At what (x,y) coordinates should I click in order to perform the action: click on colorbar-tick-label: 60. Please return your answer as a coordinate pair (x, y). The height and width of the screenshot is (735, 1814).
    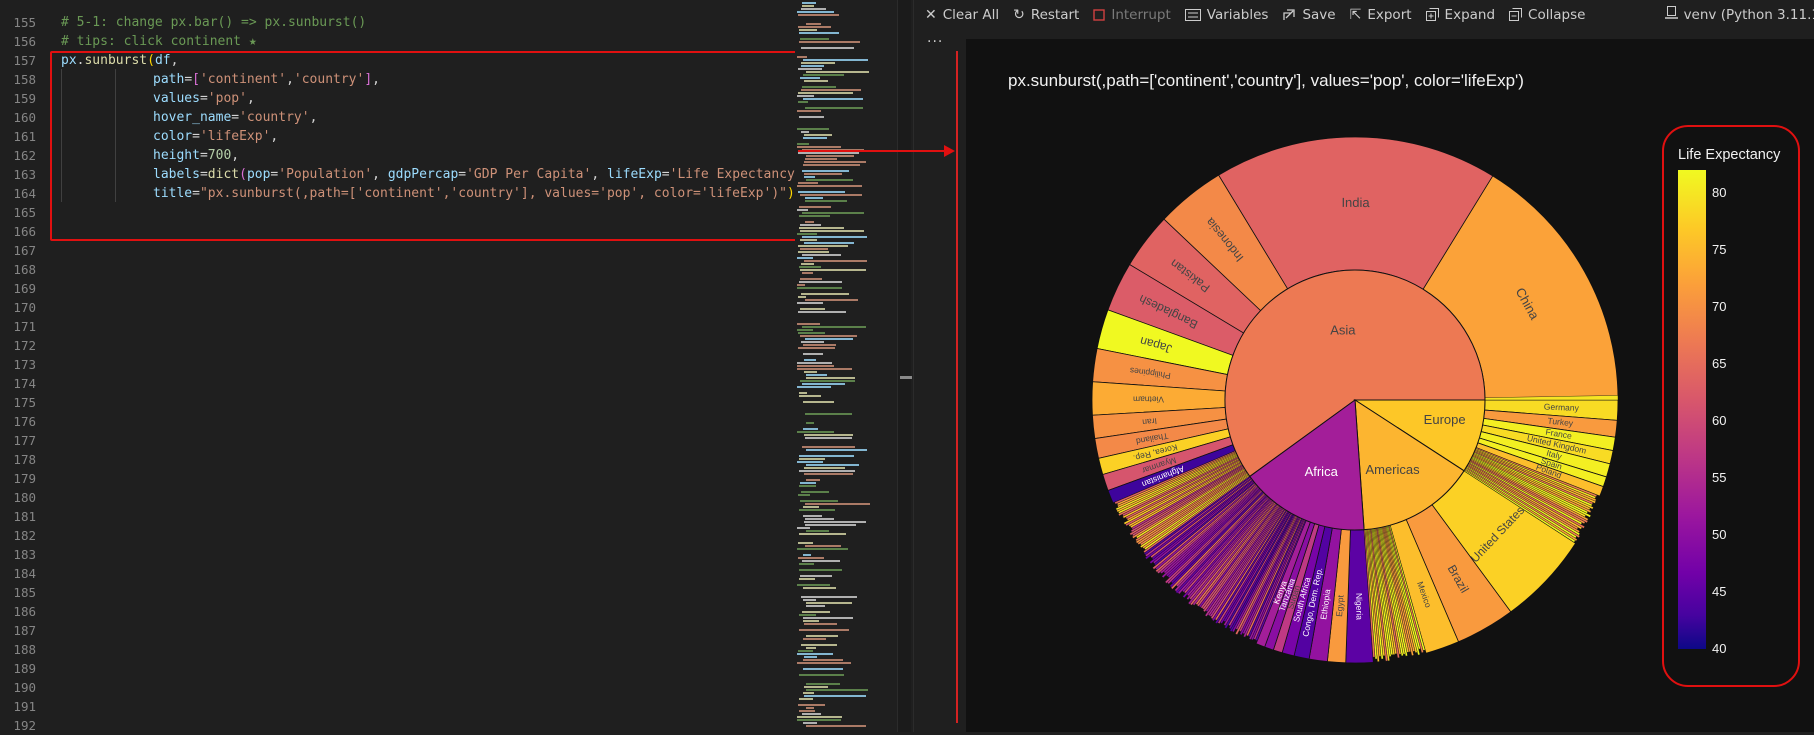
    Looking at the image, I should click on (1719, 420).